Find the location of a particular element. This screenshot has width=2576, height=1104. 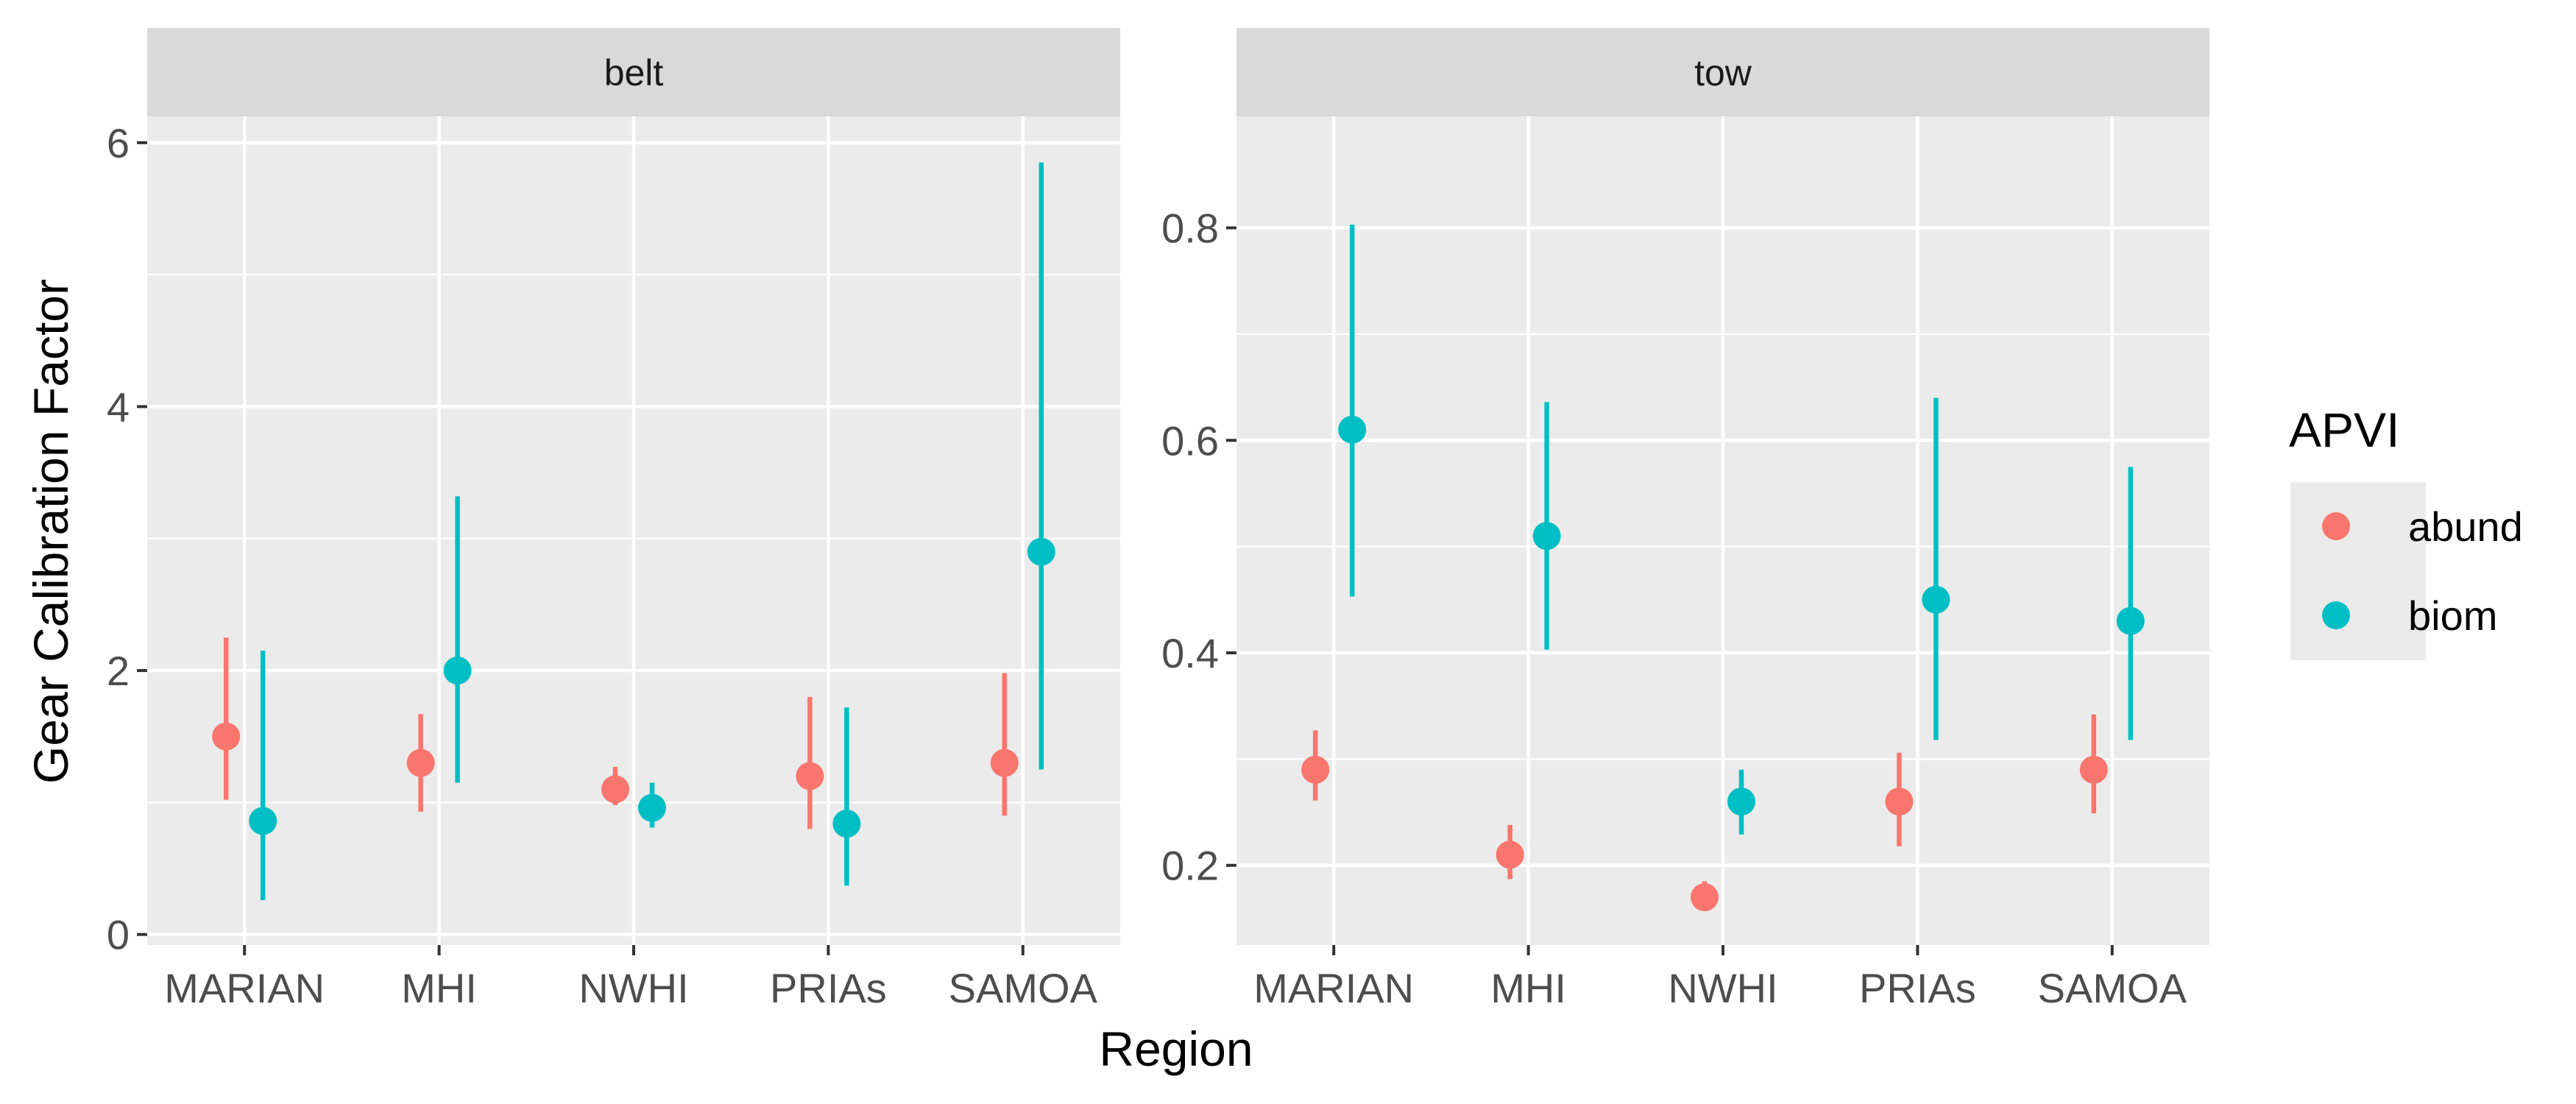

y-tick-label: 0.2 is located at coordinates (1190, 866).